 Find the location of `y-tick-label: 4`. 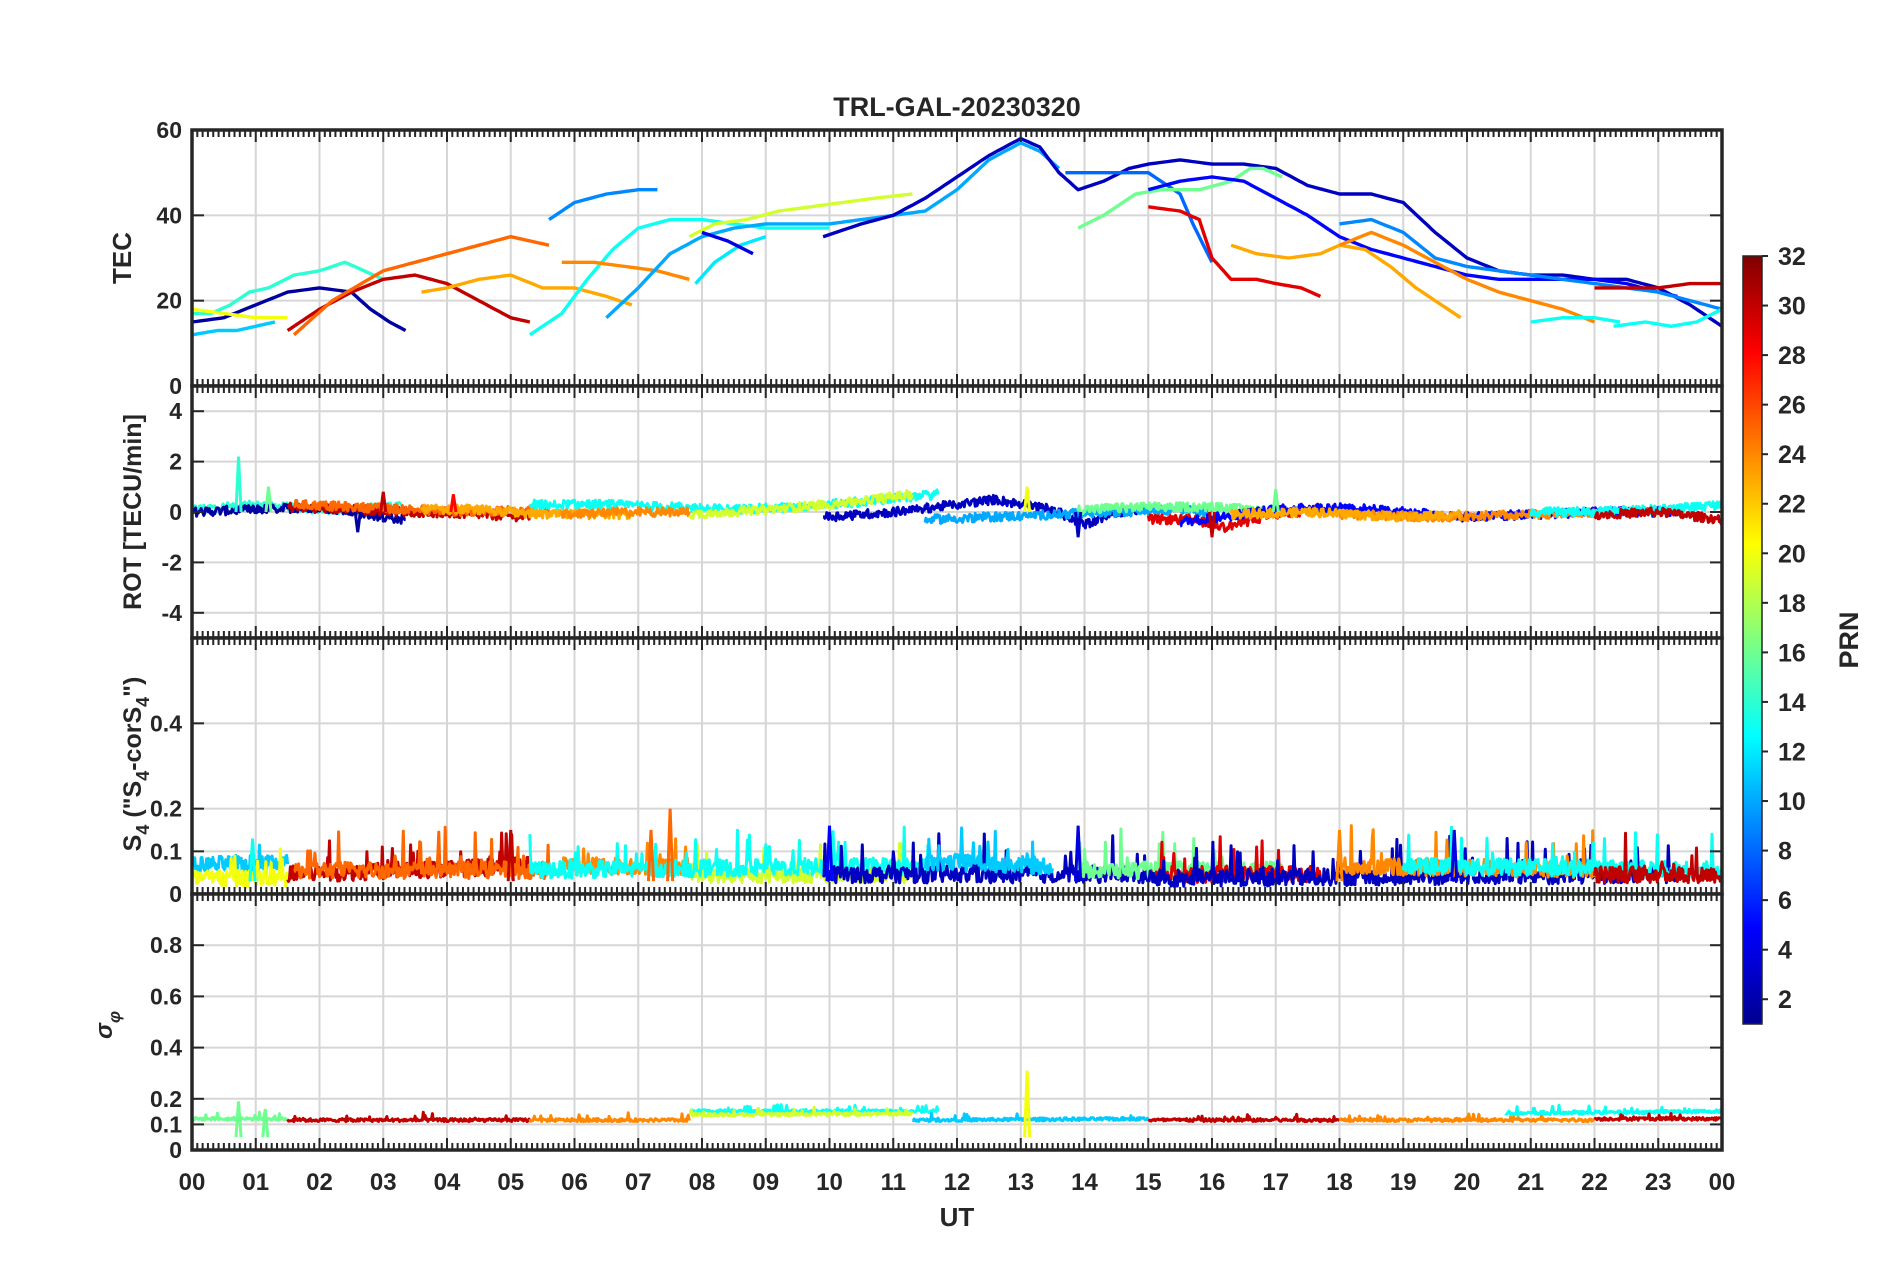

y-tick-label: 4 is located at coordinates (175, 411).